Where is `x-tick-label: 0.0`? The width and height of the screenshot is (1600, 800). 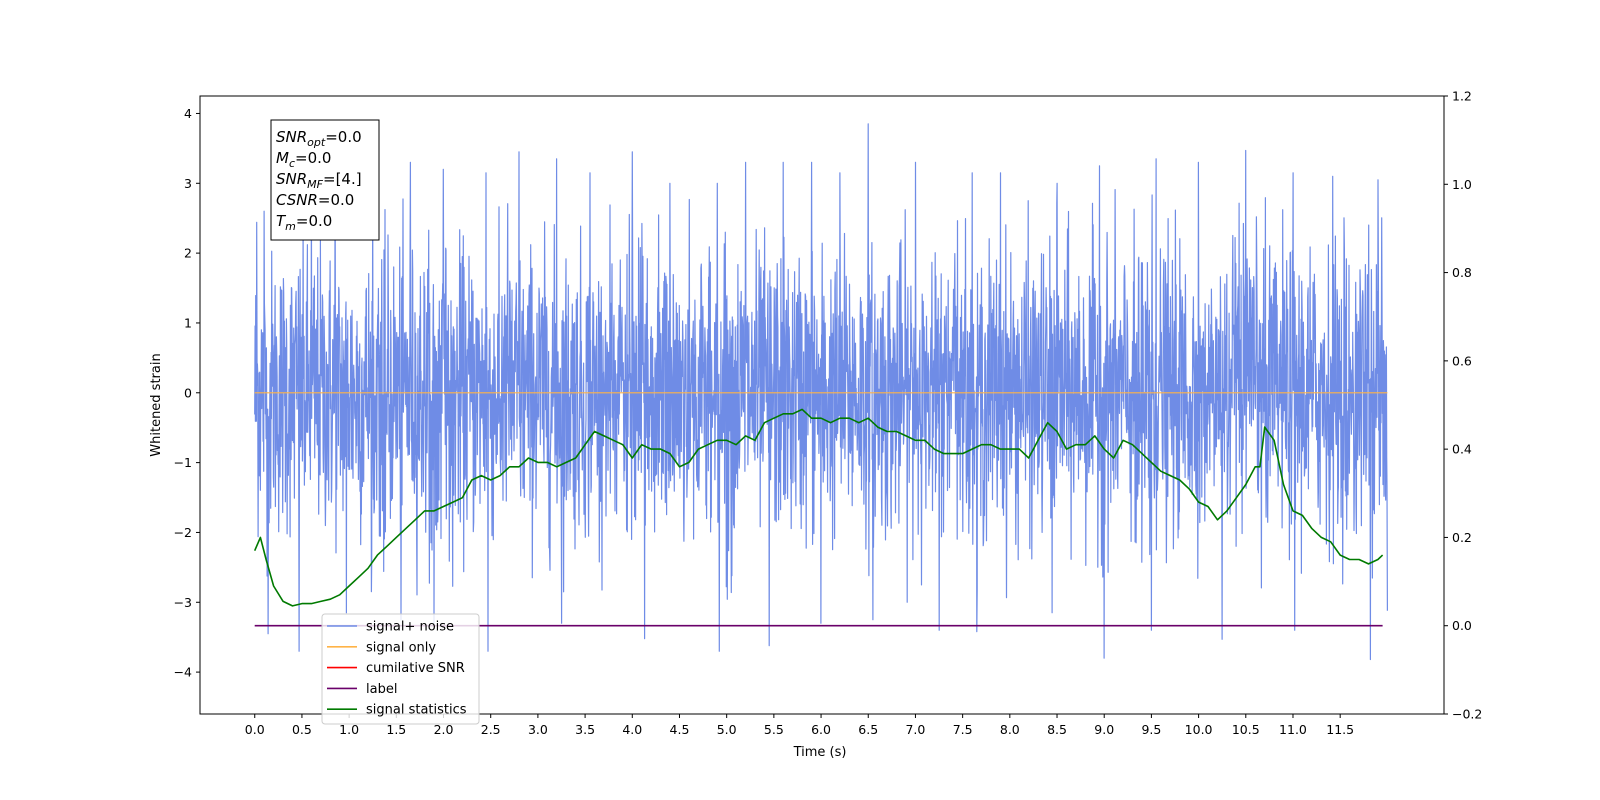
x-tick-label: 0.0 is located at coordinates (255, 729).